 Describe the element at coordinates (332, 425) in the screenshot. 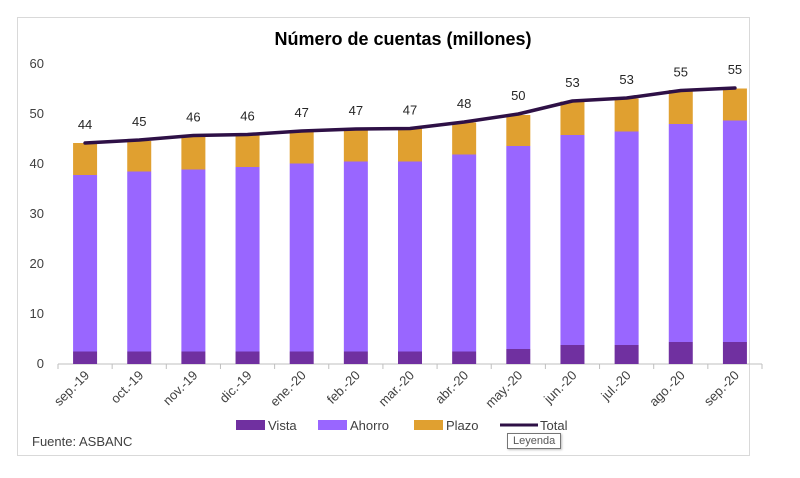

I see `legend-swatch-ahorro` at that location.